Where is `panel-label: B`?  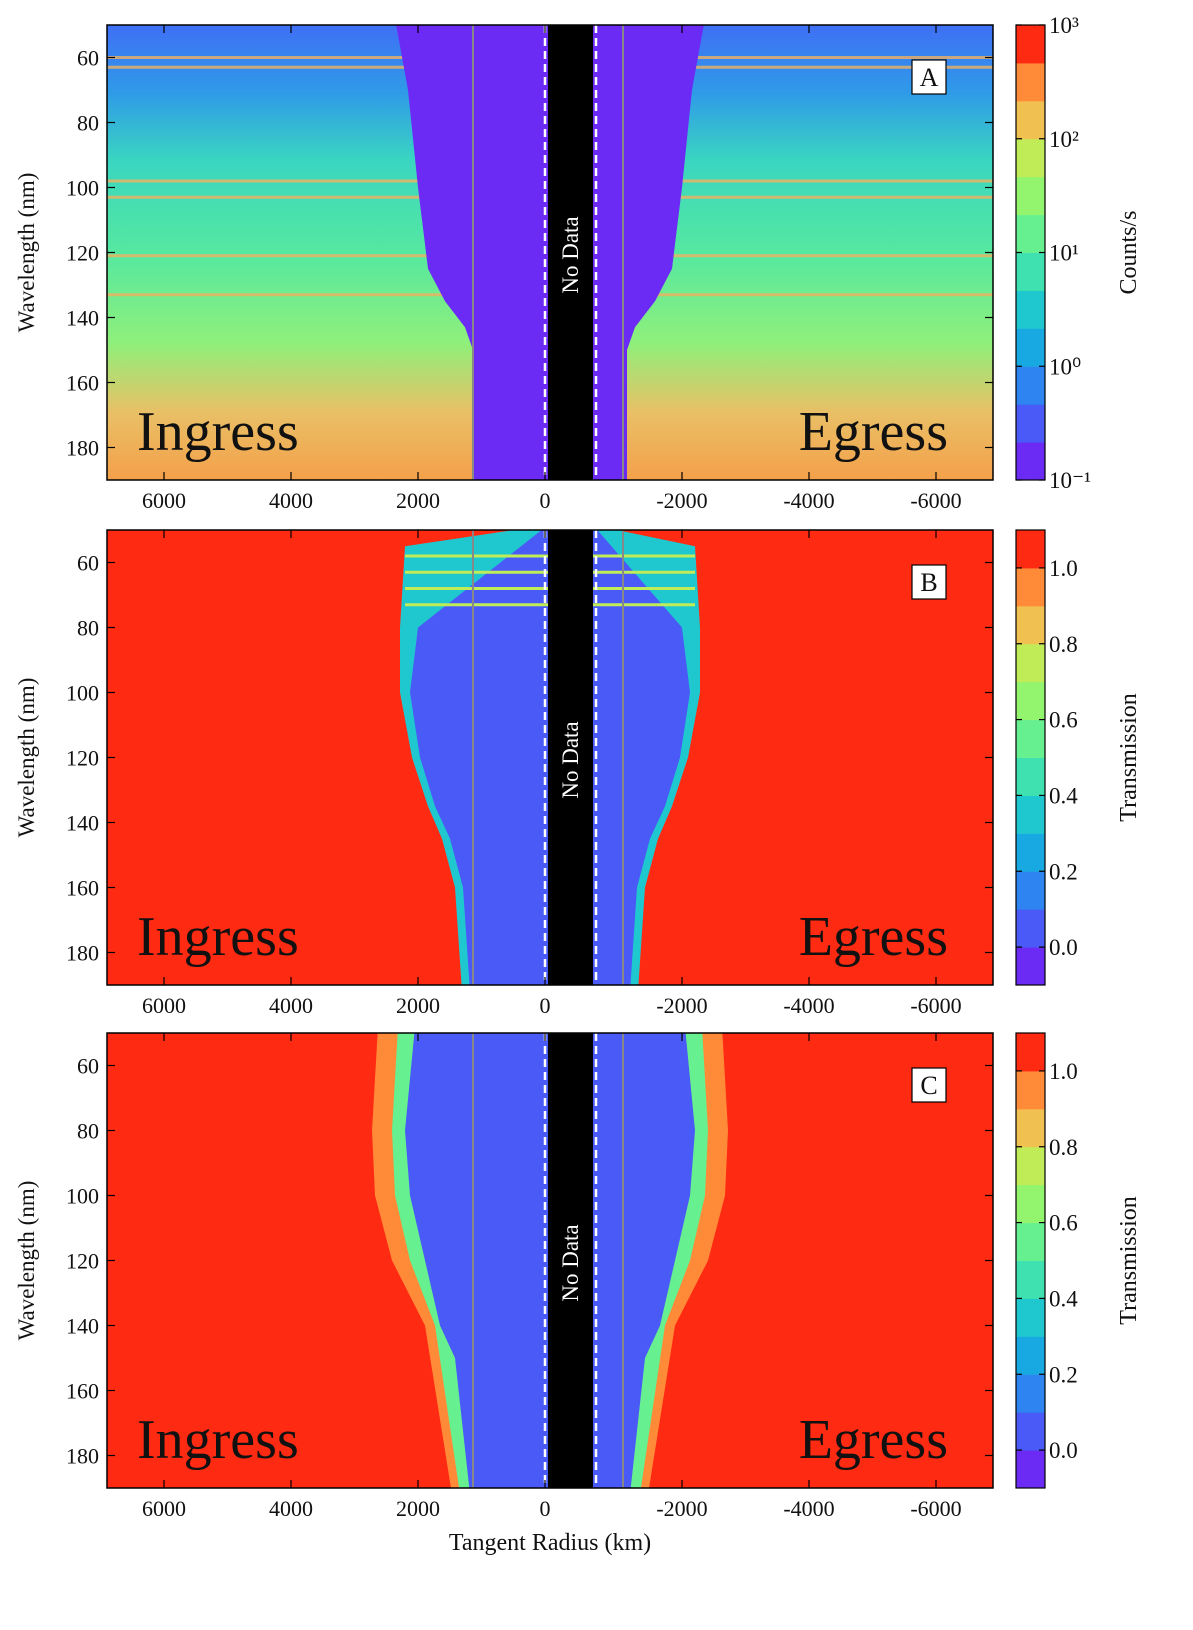 panel-label: B is located at coordinates (928, 582).